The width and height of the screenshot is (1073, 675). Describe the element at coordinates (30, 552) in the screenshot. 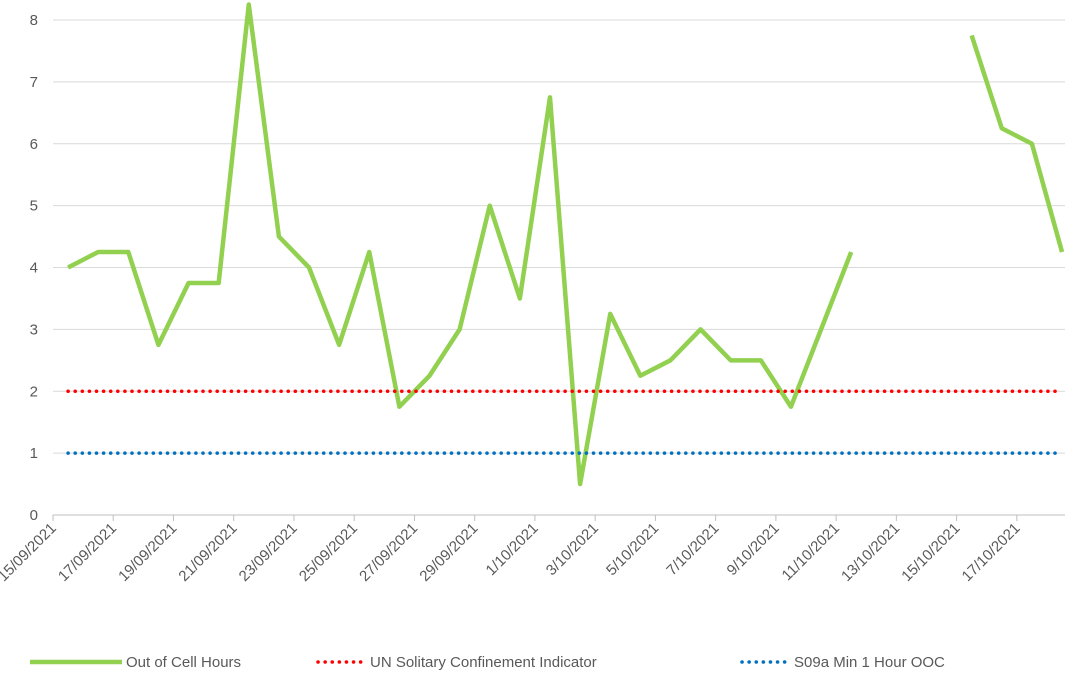

I see `x-tick-label: 15/09/2021` at that location.